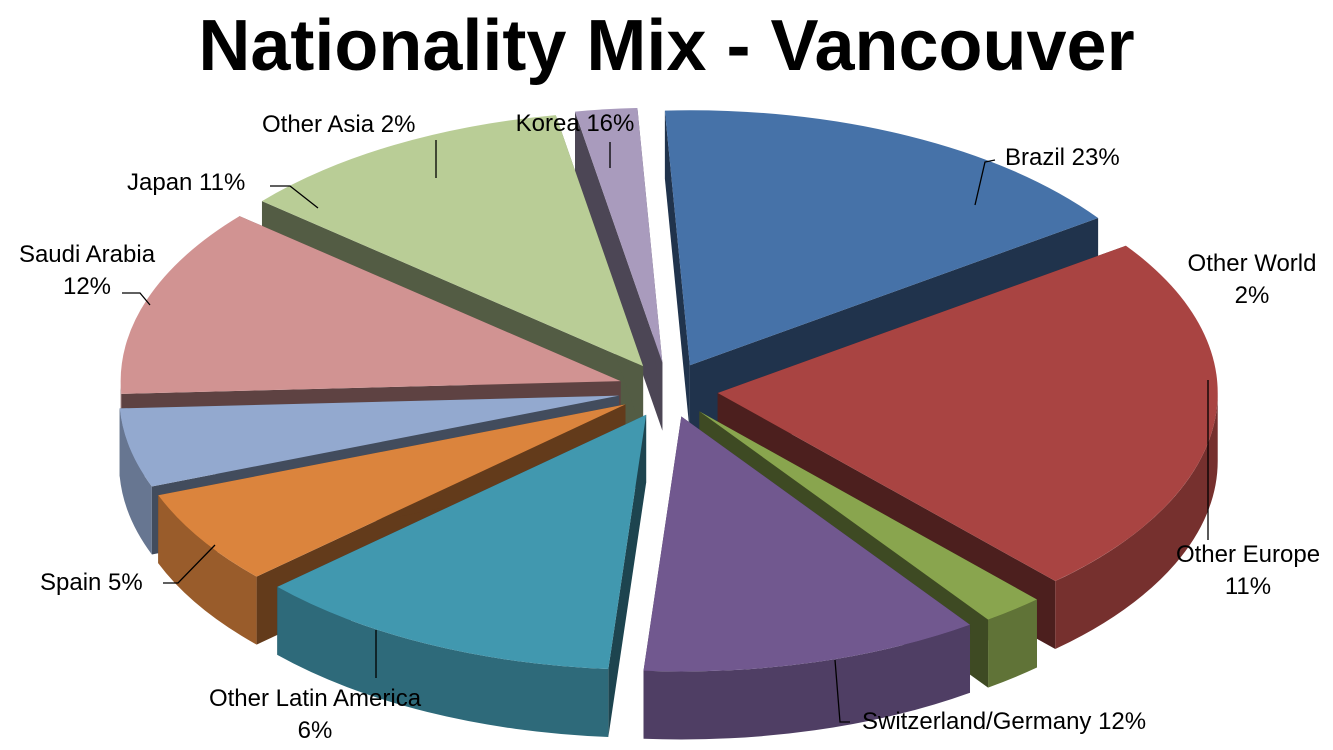  Describe the element at coordinates (1248, 586) in the screenshot. I see `label-line-other-europe-1: 11%` at that location.